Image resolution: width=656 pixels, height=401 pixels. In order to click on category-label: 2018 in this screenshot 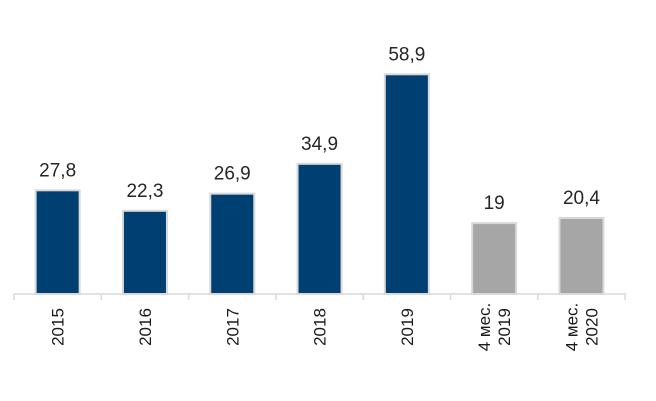, I will do `click(320, 327)`.